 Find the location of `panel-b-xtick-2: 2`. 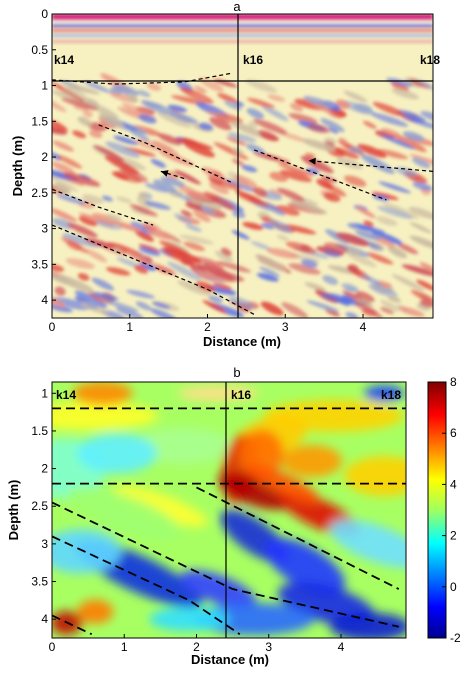

panel-b-xtick-2: 2 is located at coordinates (196, 647).